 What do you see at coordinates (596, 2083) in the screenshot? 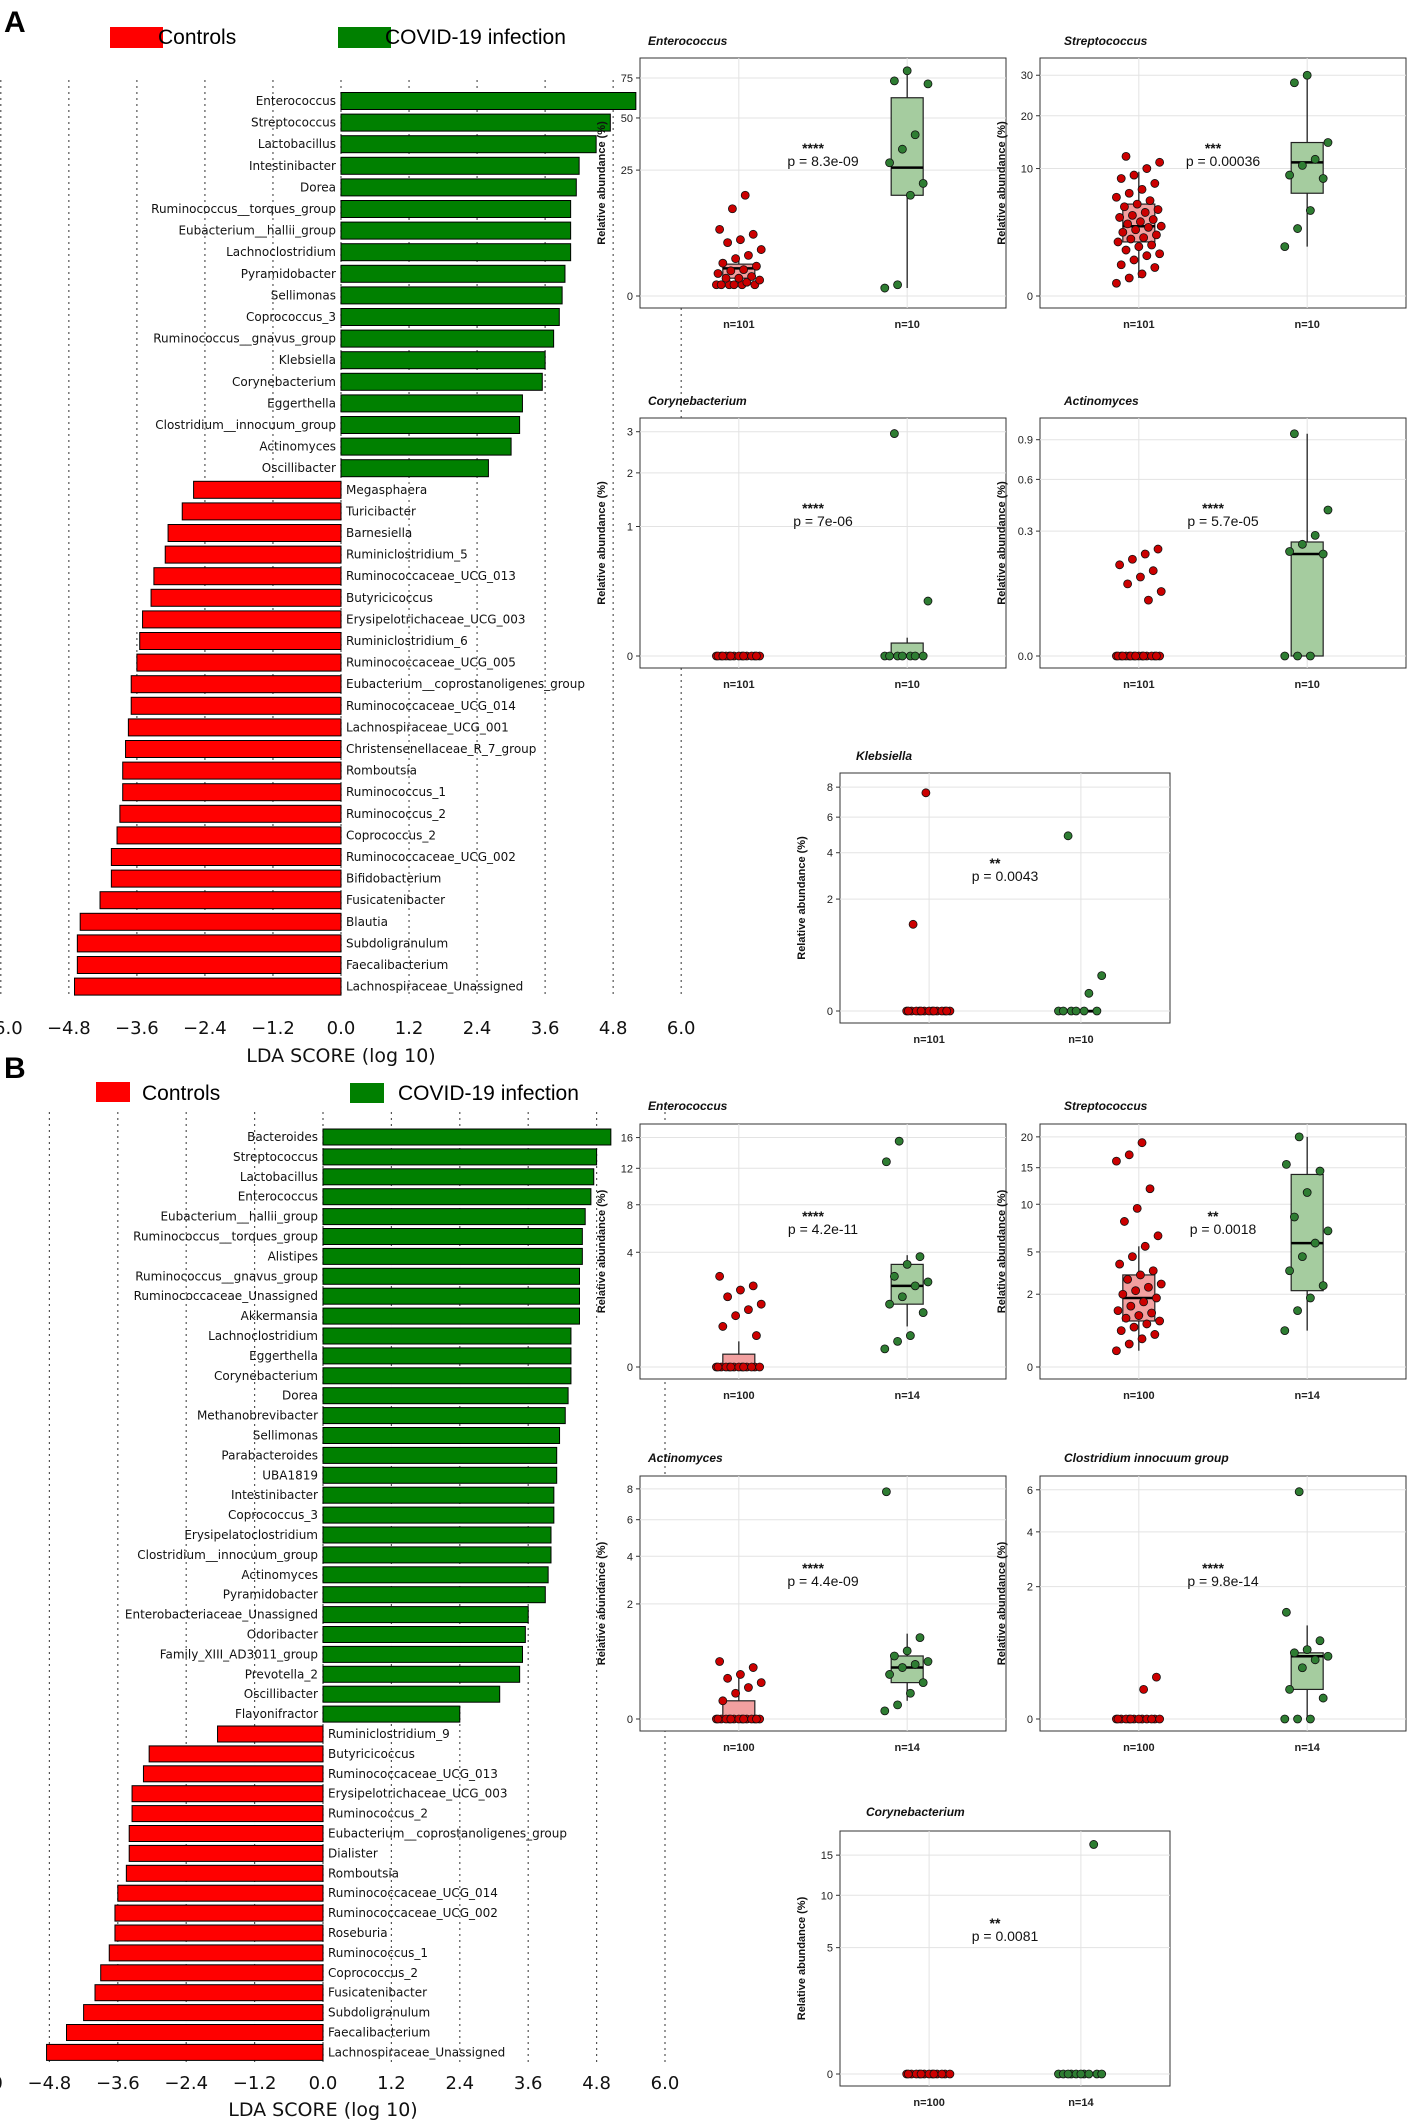
I see `lda-tick-label: 4.8` at bounding box center [596, 2083].